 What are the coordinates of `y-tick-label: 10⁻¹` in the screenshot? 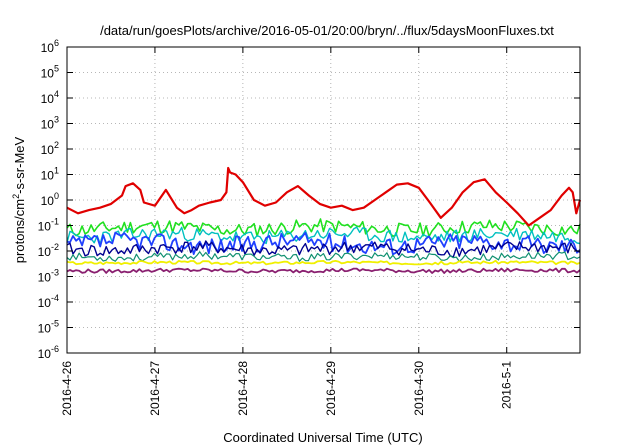 It's located at (48, 225).